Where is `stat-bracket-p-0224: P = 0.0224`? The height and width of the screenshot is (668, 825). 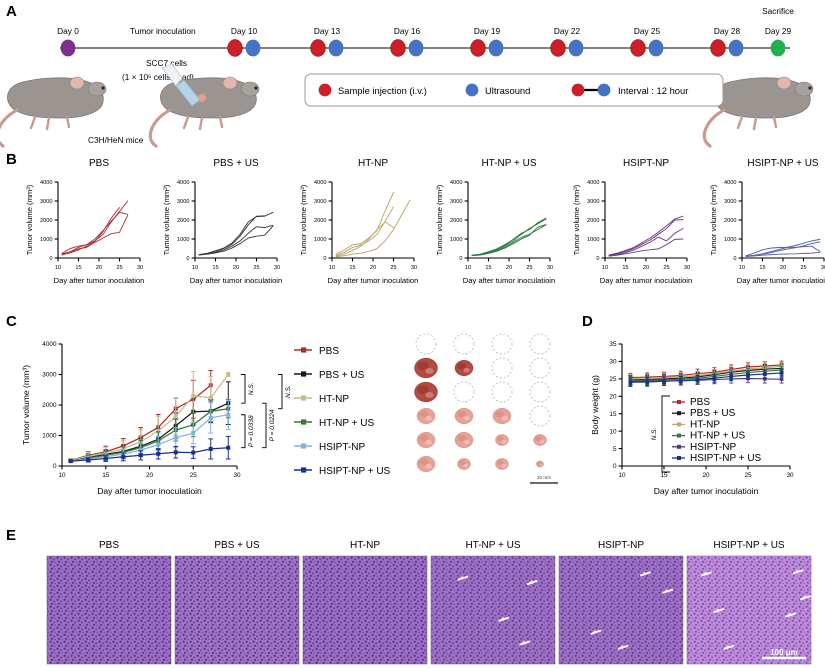 stat-bracket-p-0224: P = 0.0224 is located at coordinates (269, 425).